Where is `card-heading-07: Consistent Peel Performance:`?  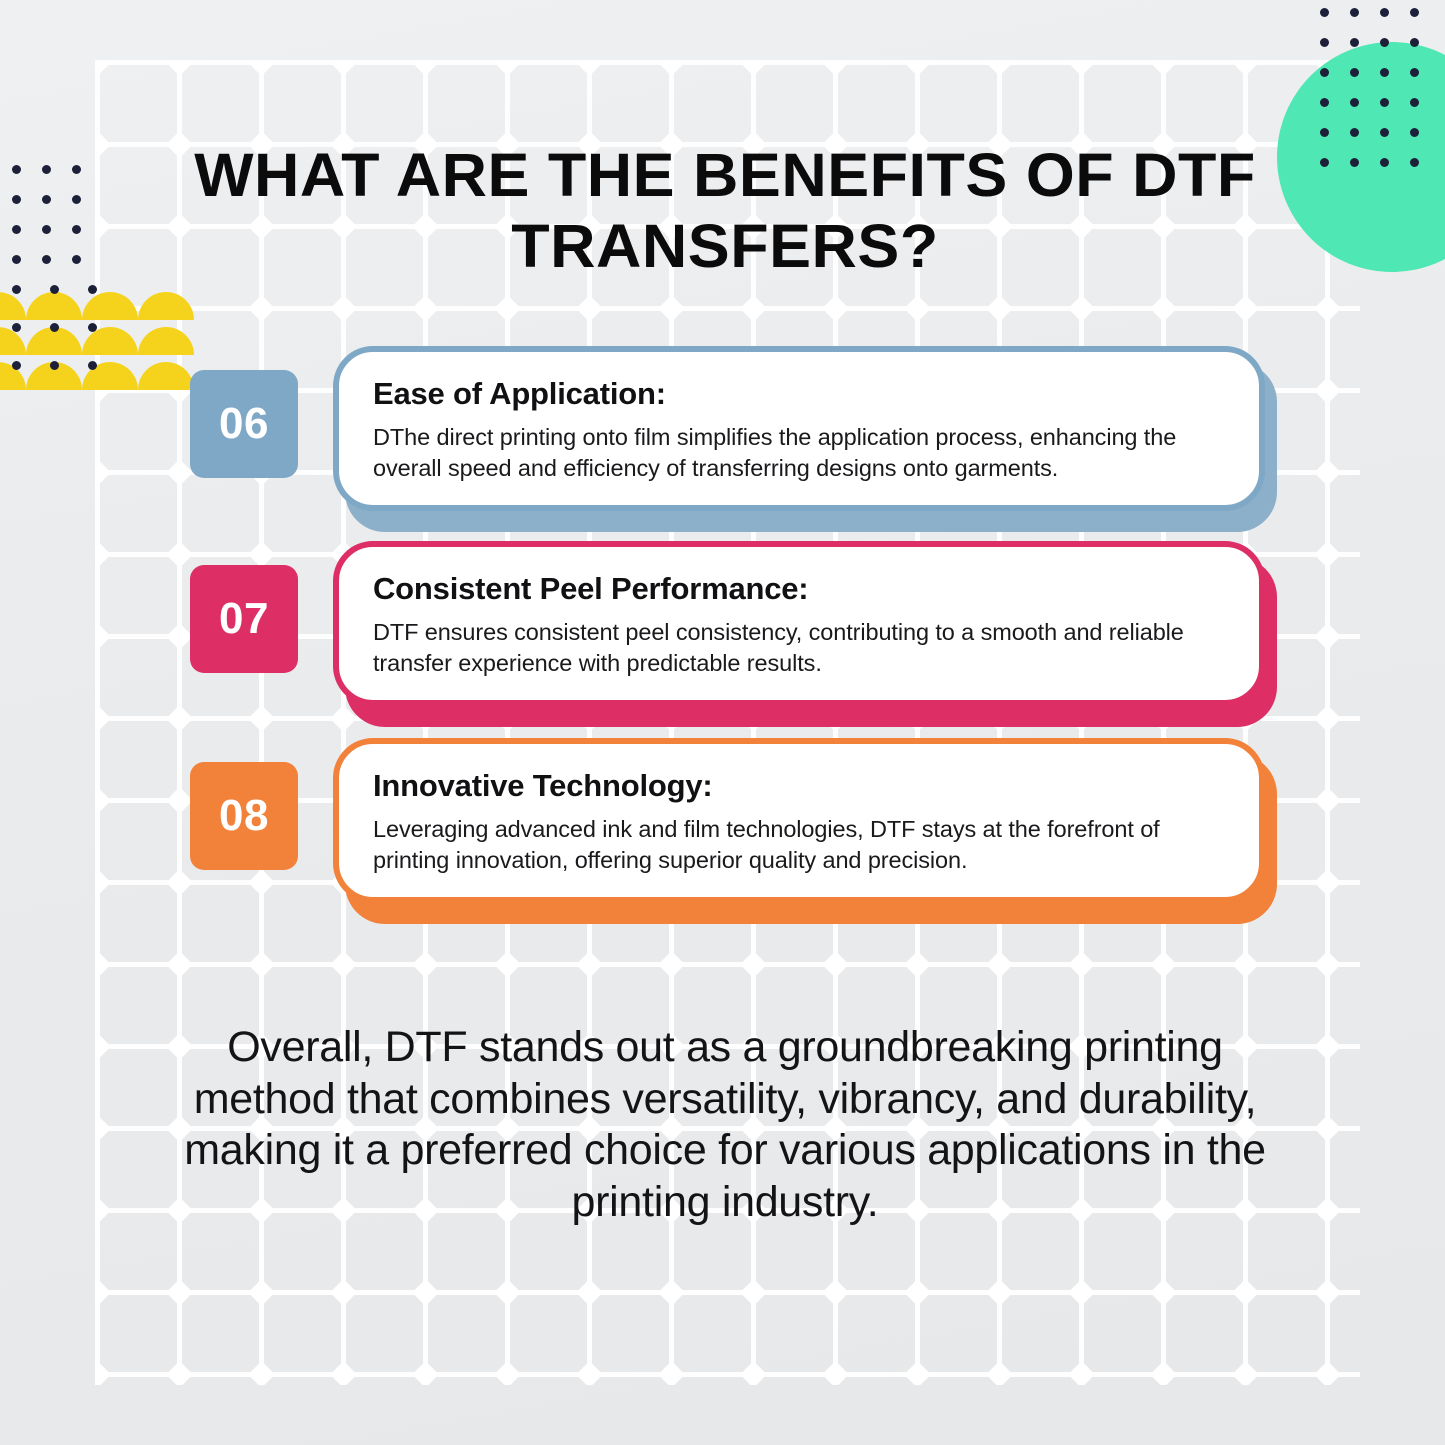
card-heading-07: Consistent Peel Performance: is located at coordinates (591, 588).